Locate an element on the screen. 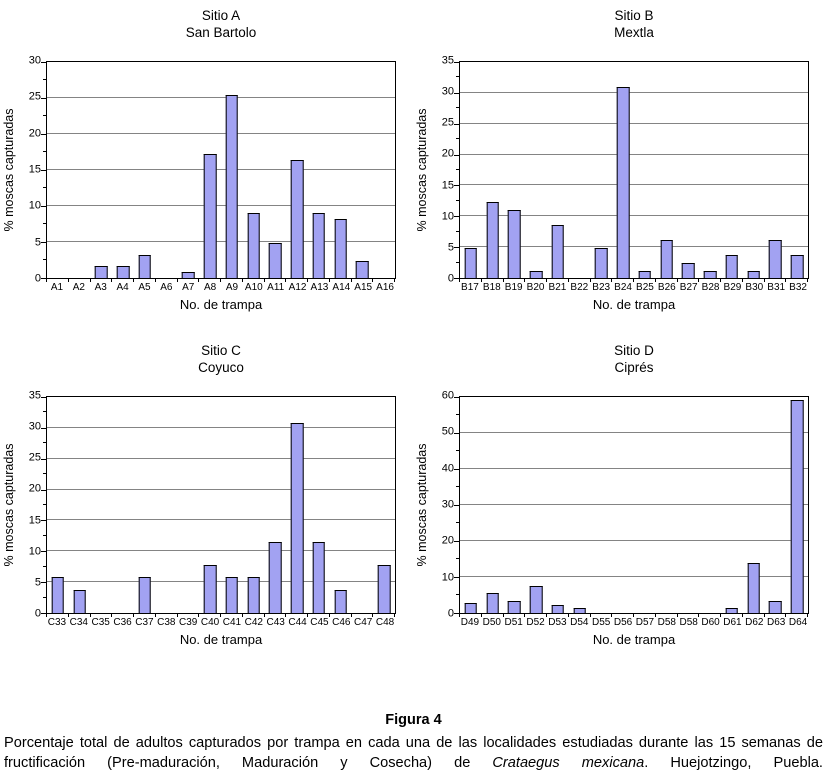 Image resolution: width=827 pixels, height=779 pixels. x-axis-labels-row: A1 A2 A3 A4 A5 A6 A7 A8 A9 A10 A11 A12 A13 A14 A15 A16 is located at coordinates (206, 288).